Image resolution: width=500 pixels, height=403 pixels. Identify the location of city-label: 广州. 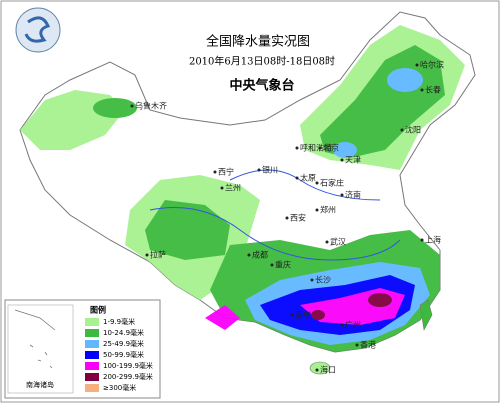
(353, 325).